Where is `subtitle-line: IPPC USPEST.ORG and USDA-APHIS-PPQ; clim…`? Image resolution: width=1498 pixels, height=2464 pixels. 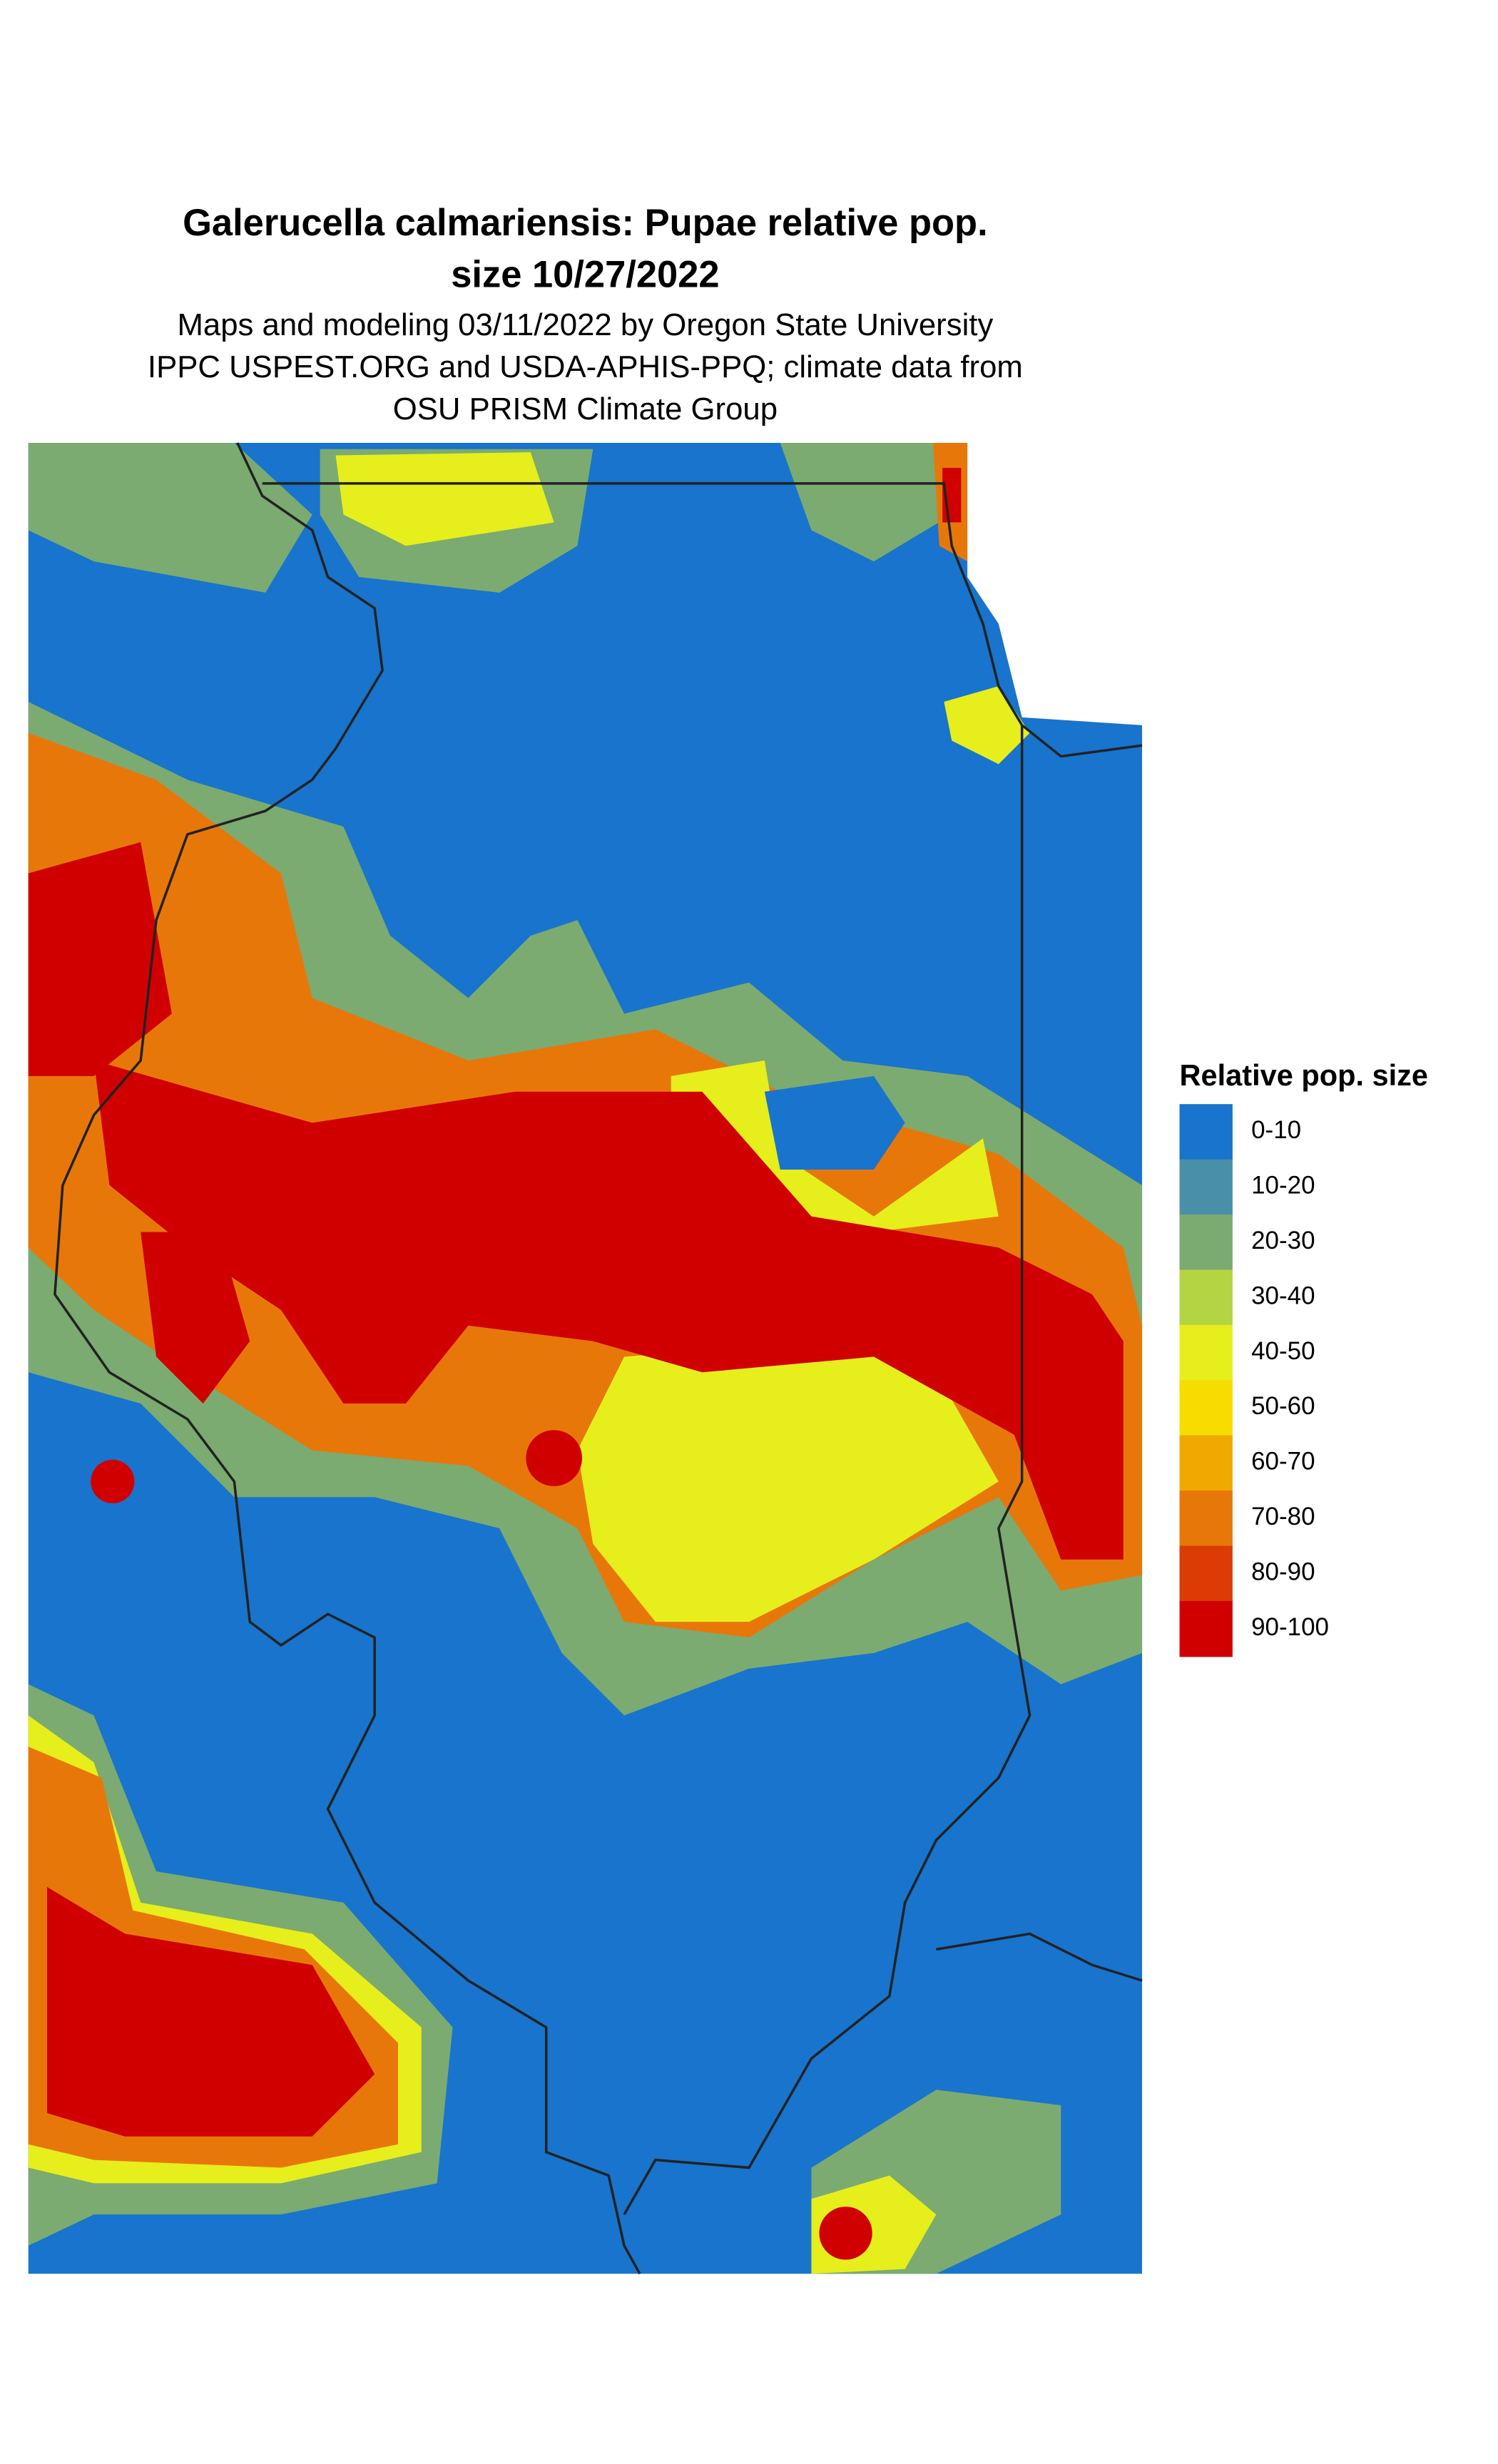 subtitle-line: IPPC USPEST.ORG and USDA-APHIS-PPQ; clim… is located at coordinates (585, 366).